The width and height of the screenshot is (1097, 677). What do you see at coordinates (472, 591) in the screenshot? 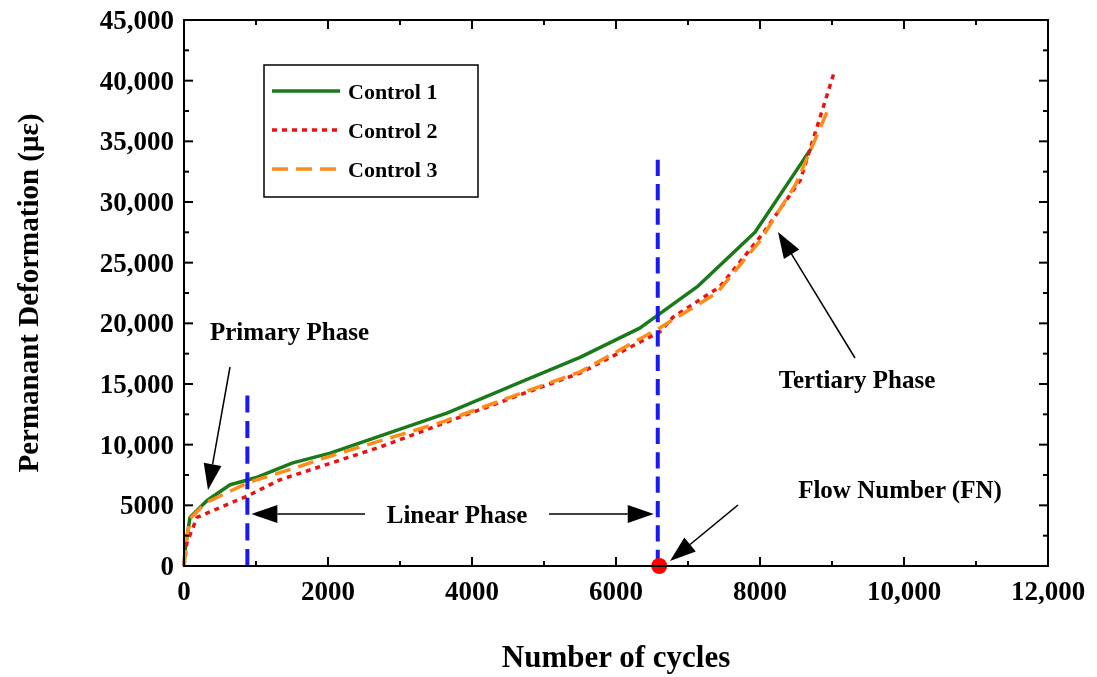
I see `x-tick-label: 4000` at bounding box center [472, 591].